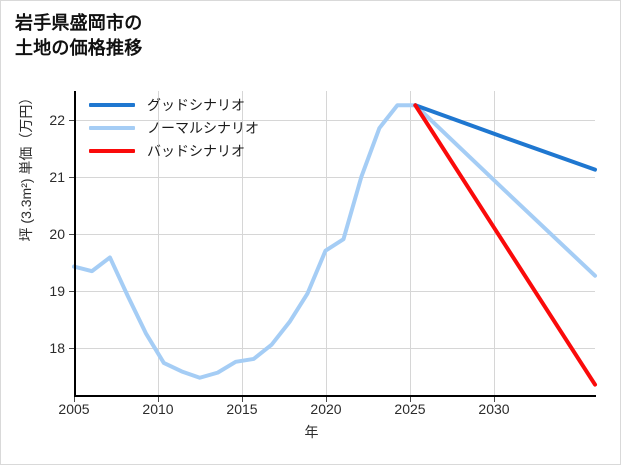 The width and height of the screenshot is (621, 465). I want to click on legend-item-normal-scenario: ノーマルシナリオ, so click(199, 127).